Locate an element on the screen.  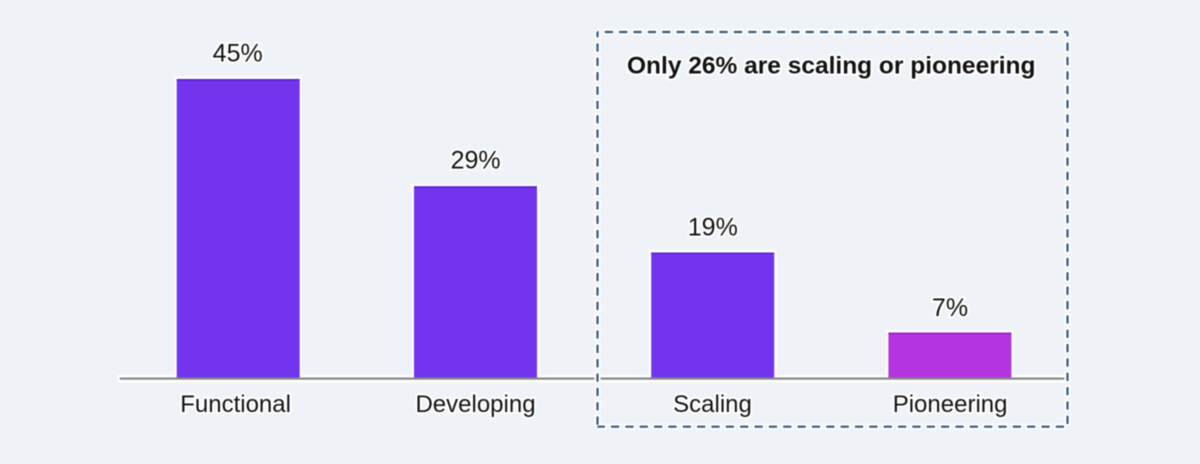
svg-text: 29% is located at coordinates (476, 161).